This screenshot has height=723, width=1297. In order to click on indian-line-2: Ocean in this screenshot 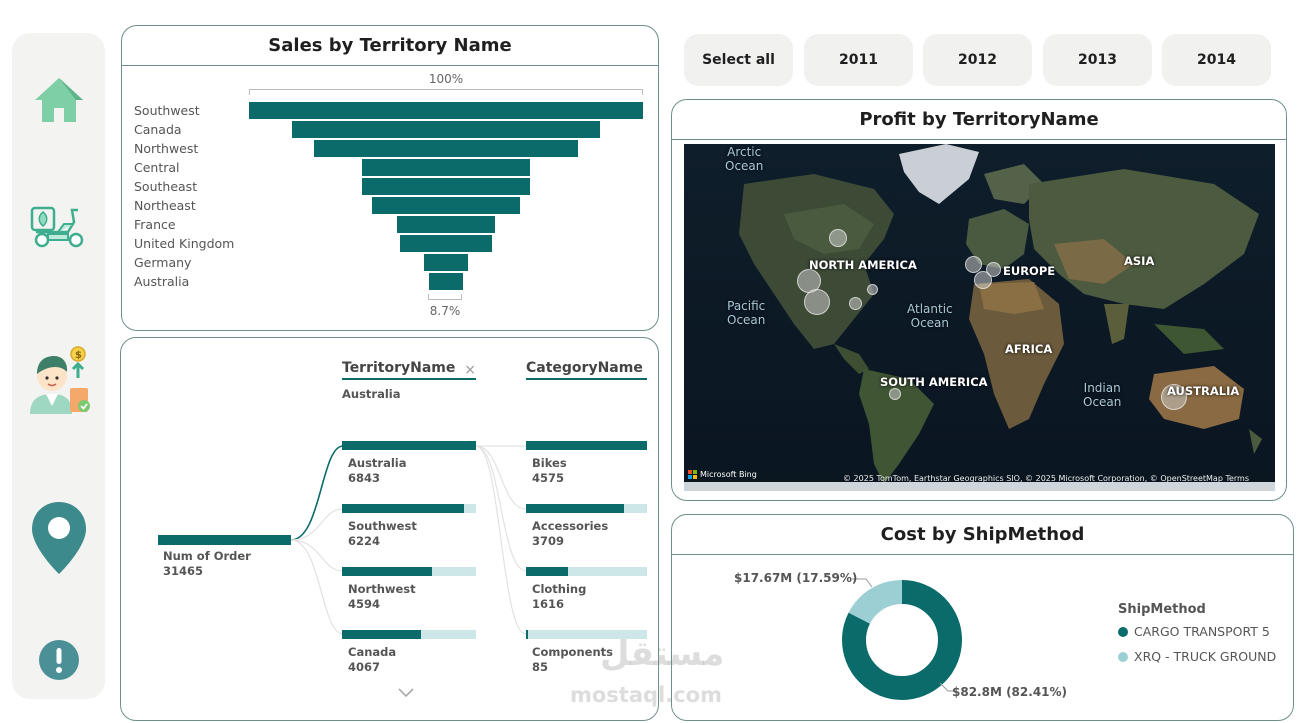, I will do `click(1102, 402)`.